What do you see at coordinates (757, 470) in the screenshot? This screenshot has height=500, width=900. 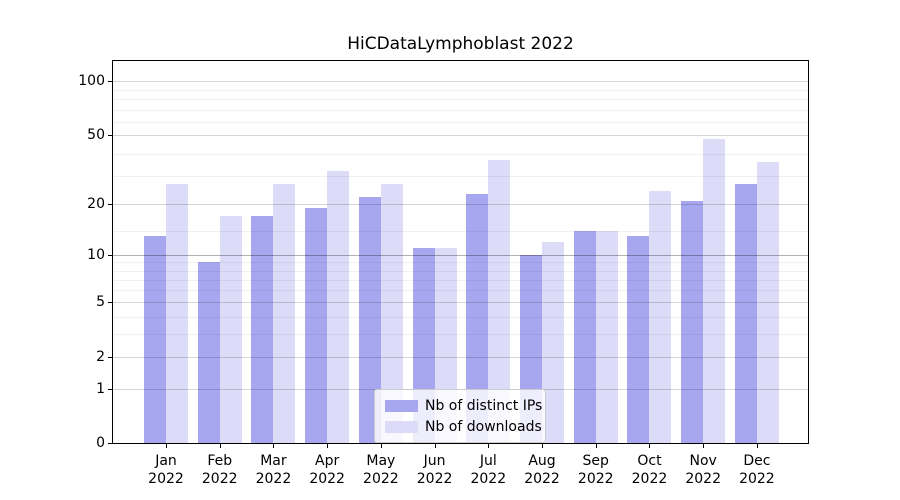 I see `x-tick-label: Dec 2022` at bounding box center [757, 470].